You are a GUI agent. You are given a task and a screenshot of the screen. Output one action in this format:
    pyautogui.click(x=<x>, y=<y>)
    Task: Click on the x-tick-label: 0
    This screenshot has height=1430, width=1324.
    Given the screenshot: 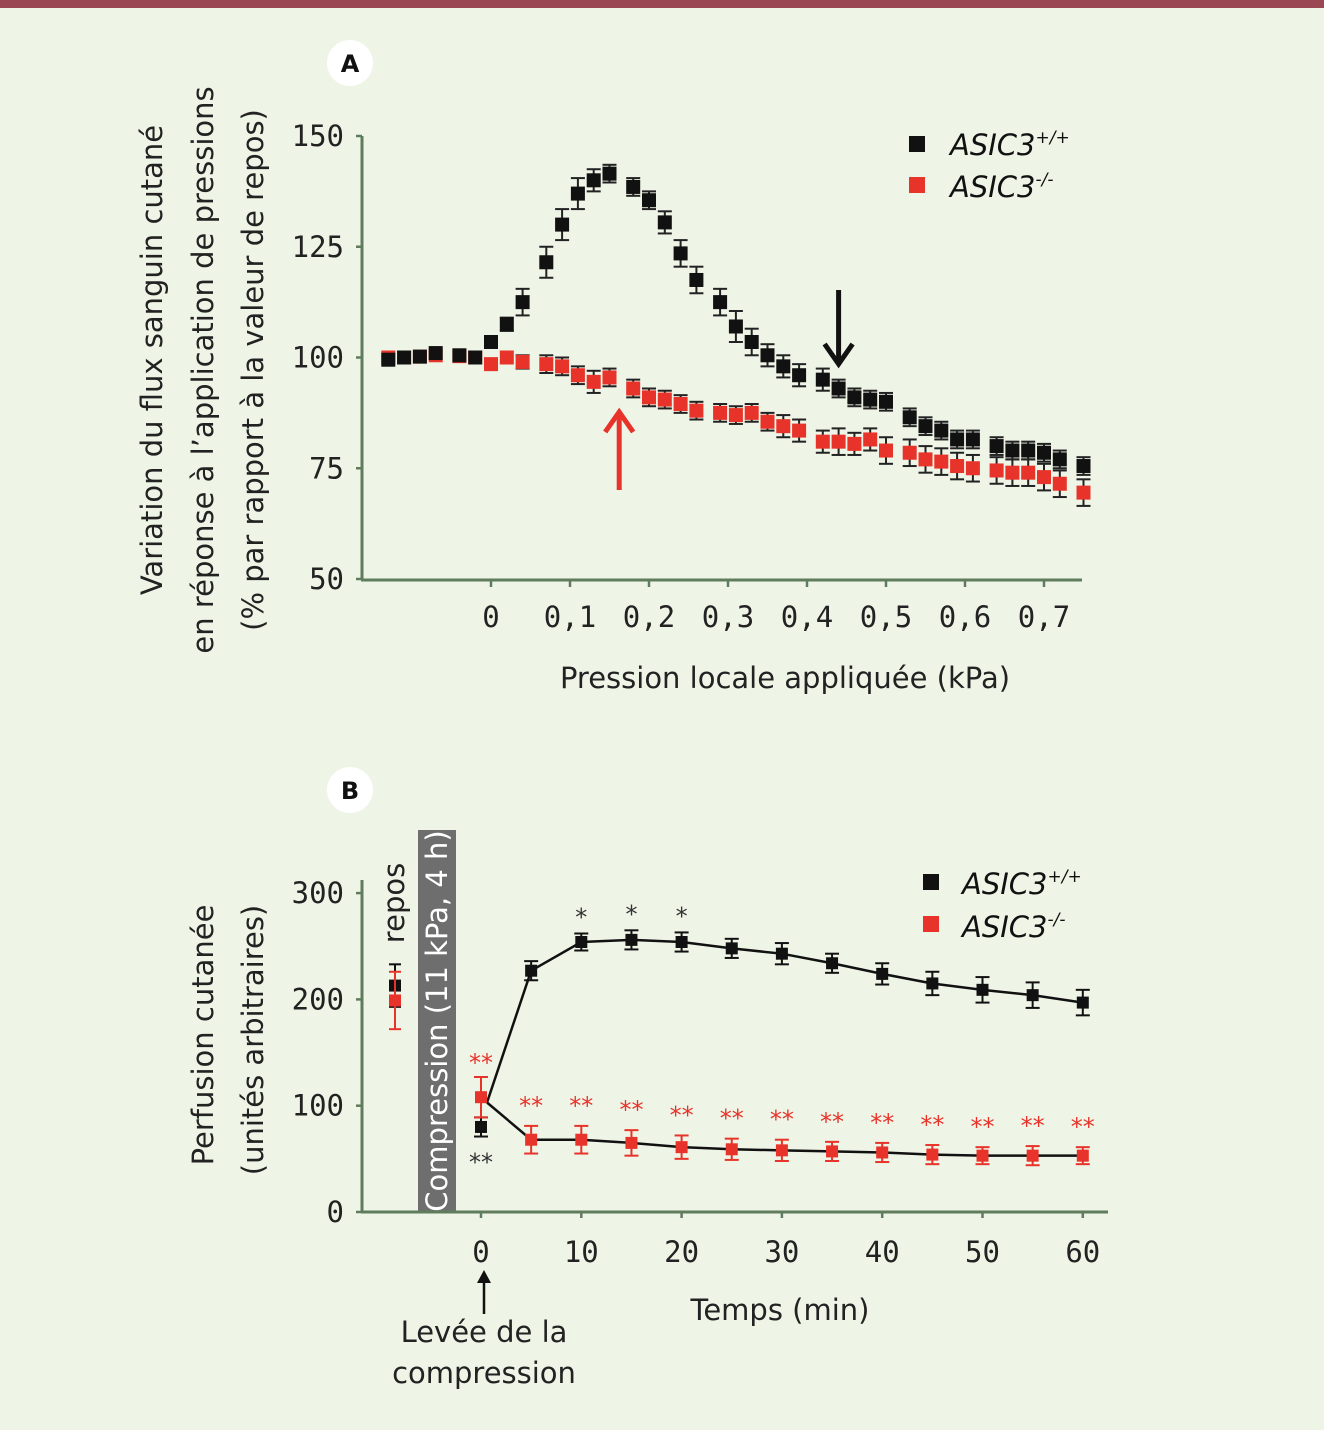 What is the action you would take?
    pyautogui.click(x=490, y=617)
    